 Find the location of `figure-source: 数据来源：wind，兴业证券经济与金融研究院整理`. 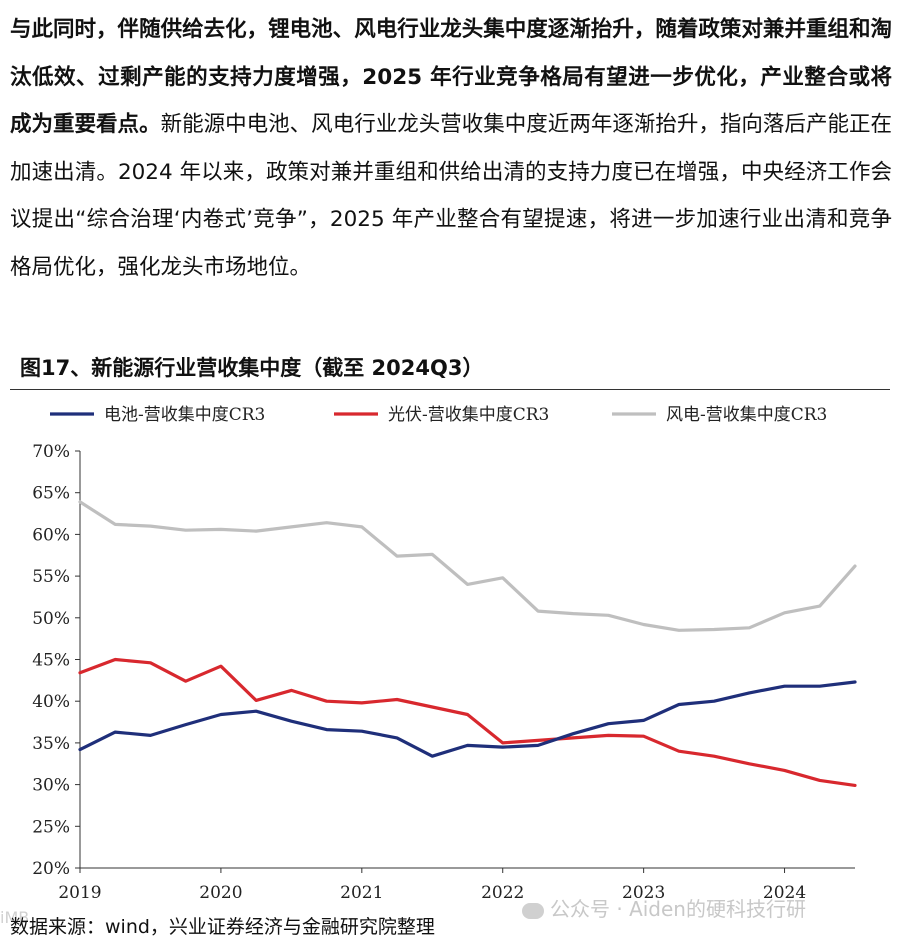

figure-source: 数据来源：wind，兴业证券经济与金融研究院整理 is located at coordinates (222, 927).